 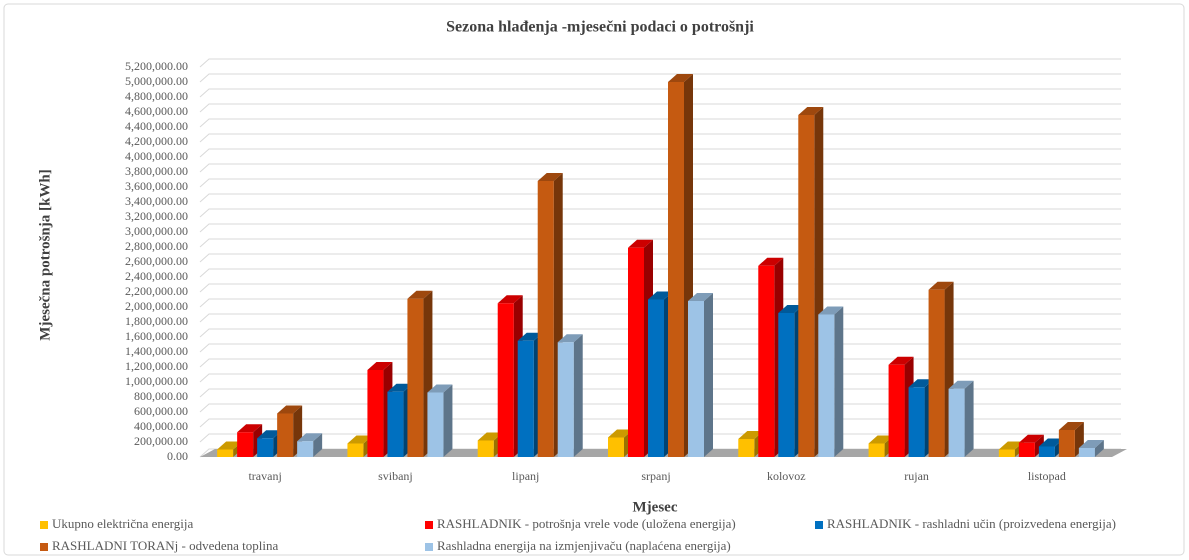 I want to click on y-tick-label: 4,000,000.00, so click(x=156, y=156).